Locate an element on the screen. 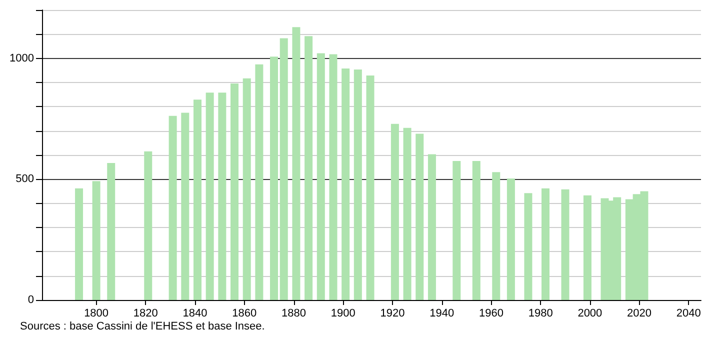 The image size is (710, 340). x-tick-label: 1960 is located at coordinates (491, 314).